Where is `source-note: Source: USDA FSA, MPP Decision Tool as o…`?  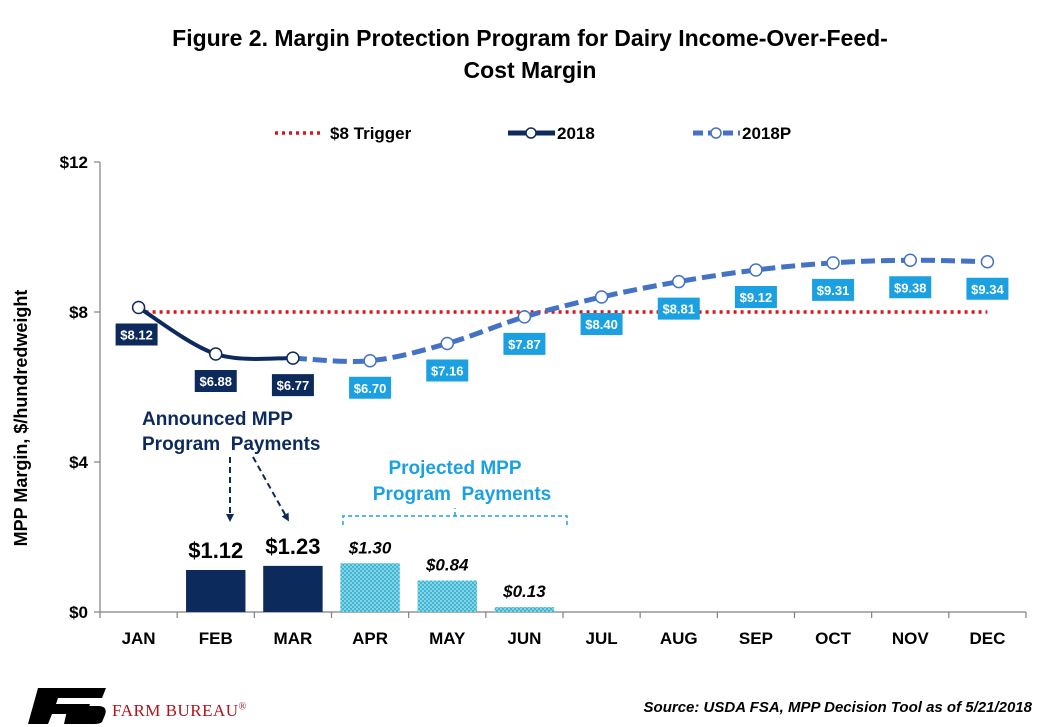
source-note: Source: USDA FSA, MPP Decision Tool as o… is located at coordinates (837, 707).